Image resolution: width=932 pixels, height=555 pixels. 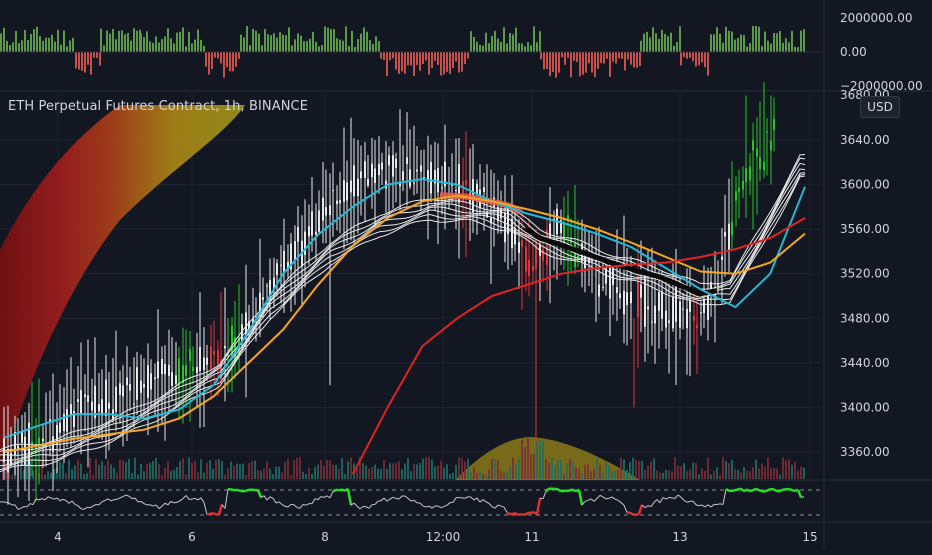 I want to click on time-axis-label: 12:00, so click(x=443, y=537).